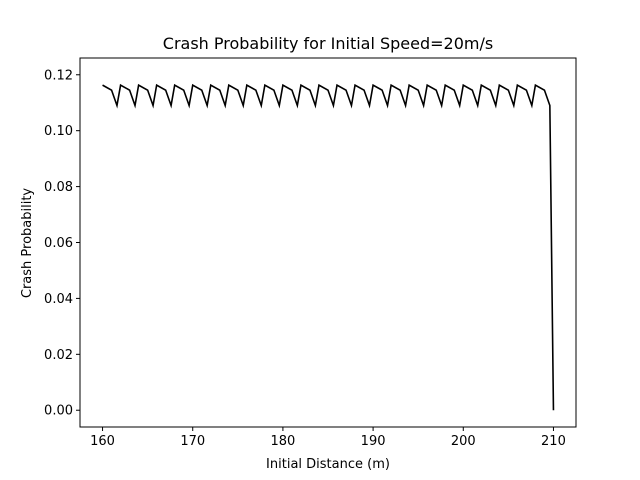 The image size is (640, 480). I want to click on x-tick-label: 160, so click(102, 441).